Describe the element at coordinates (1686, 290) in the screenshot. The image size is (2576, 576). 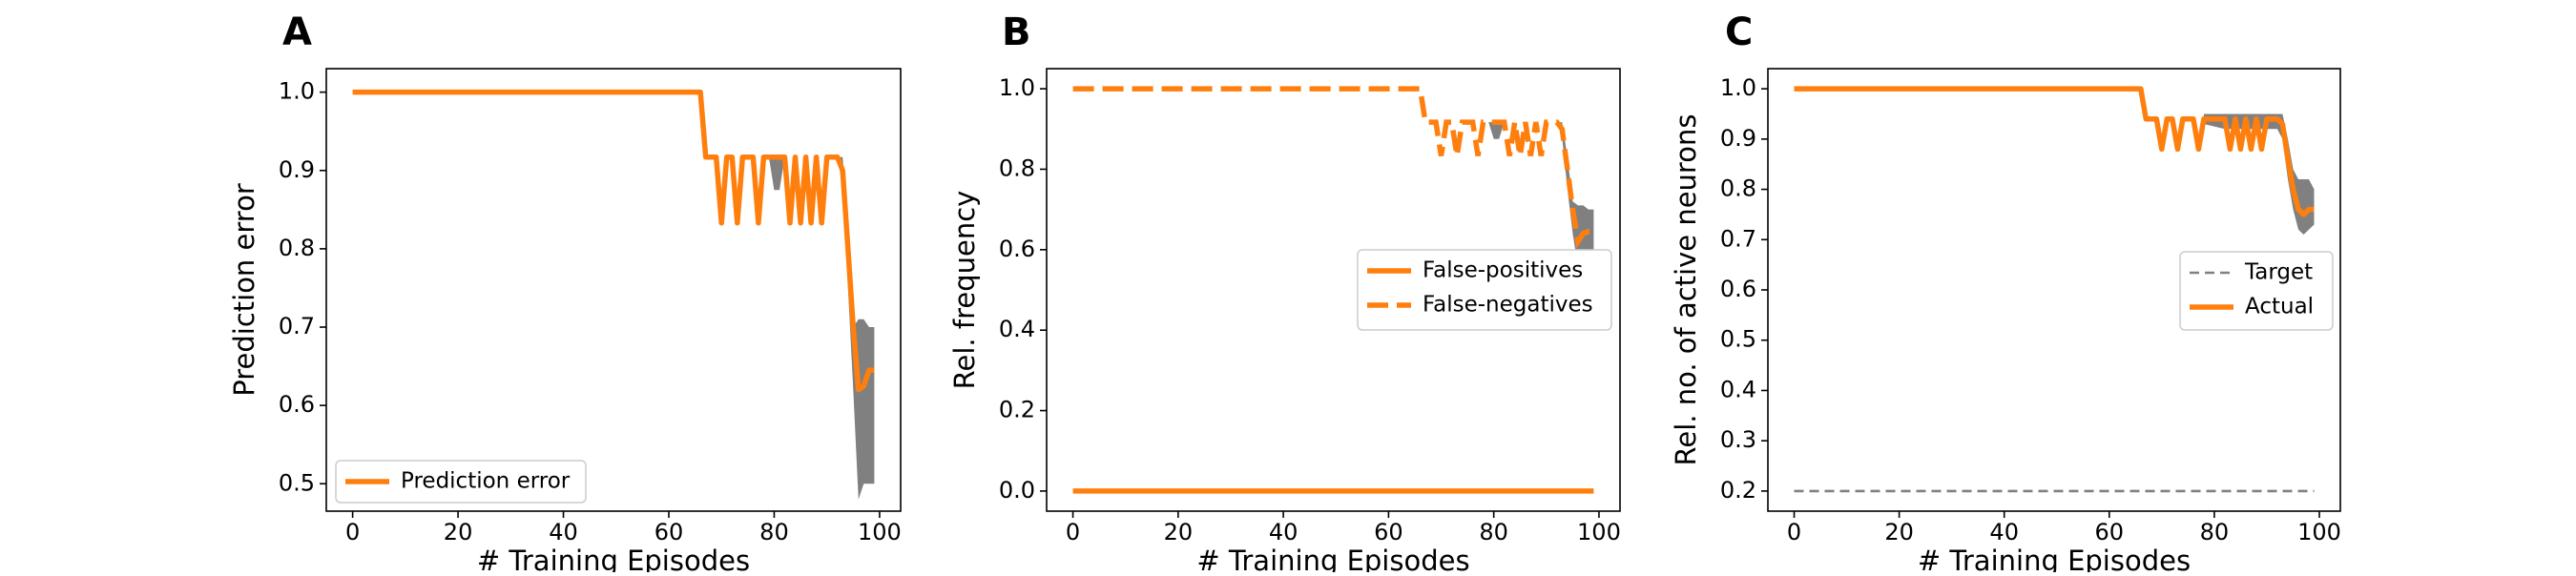
I see `y-axis-label: Rel. no. of active neurons` at that location.